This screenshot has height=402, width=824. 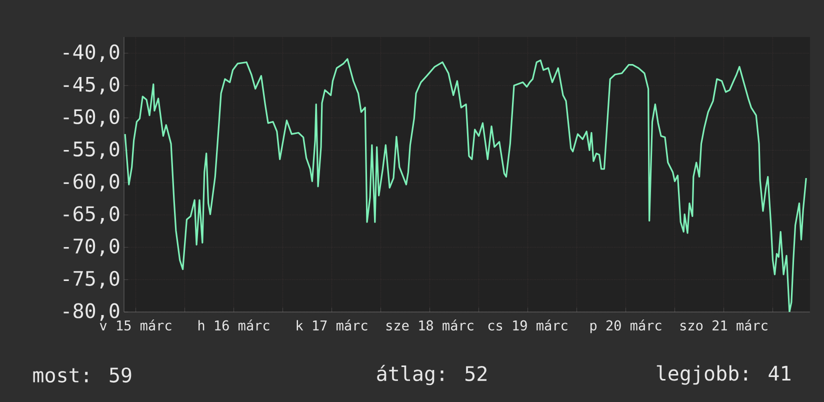 I want to click on x-tick-label: szo 21 márc, so click(x=724, y=325).